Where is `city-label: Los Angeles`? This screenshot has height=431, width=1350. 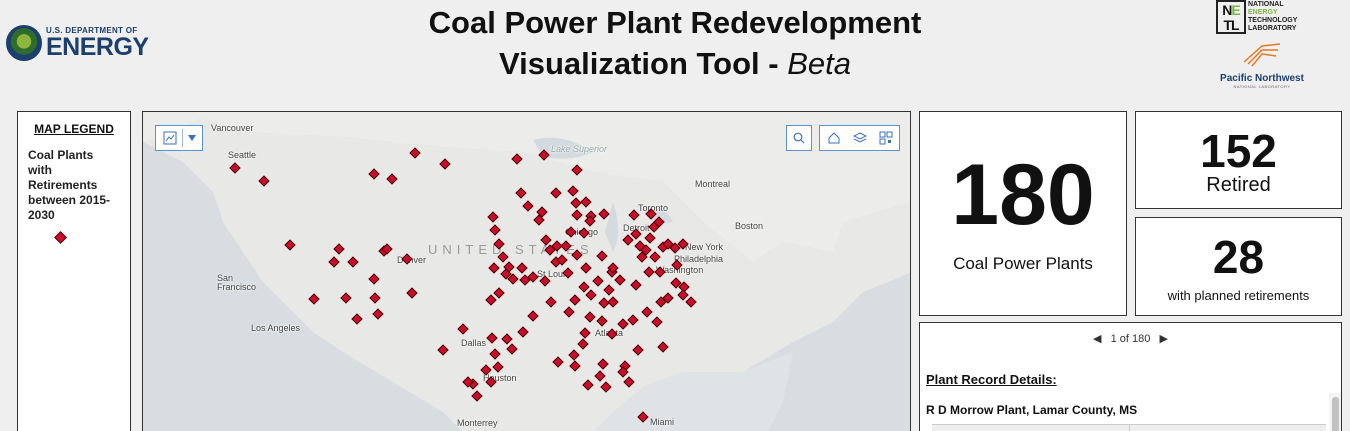
city-label: Los Angeles is located at coordinates (276, 328).